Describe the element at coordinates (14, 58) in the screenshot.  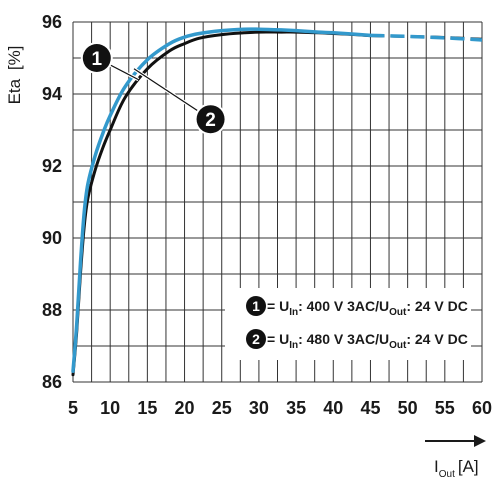
I see `y-axis-label-unit: [%]` at that location.